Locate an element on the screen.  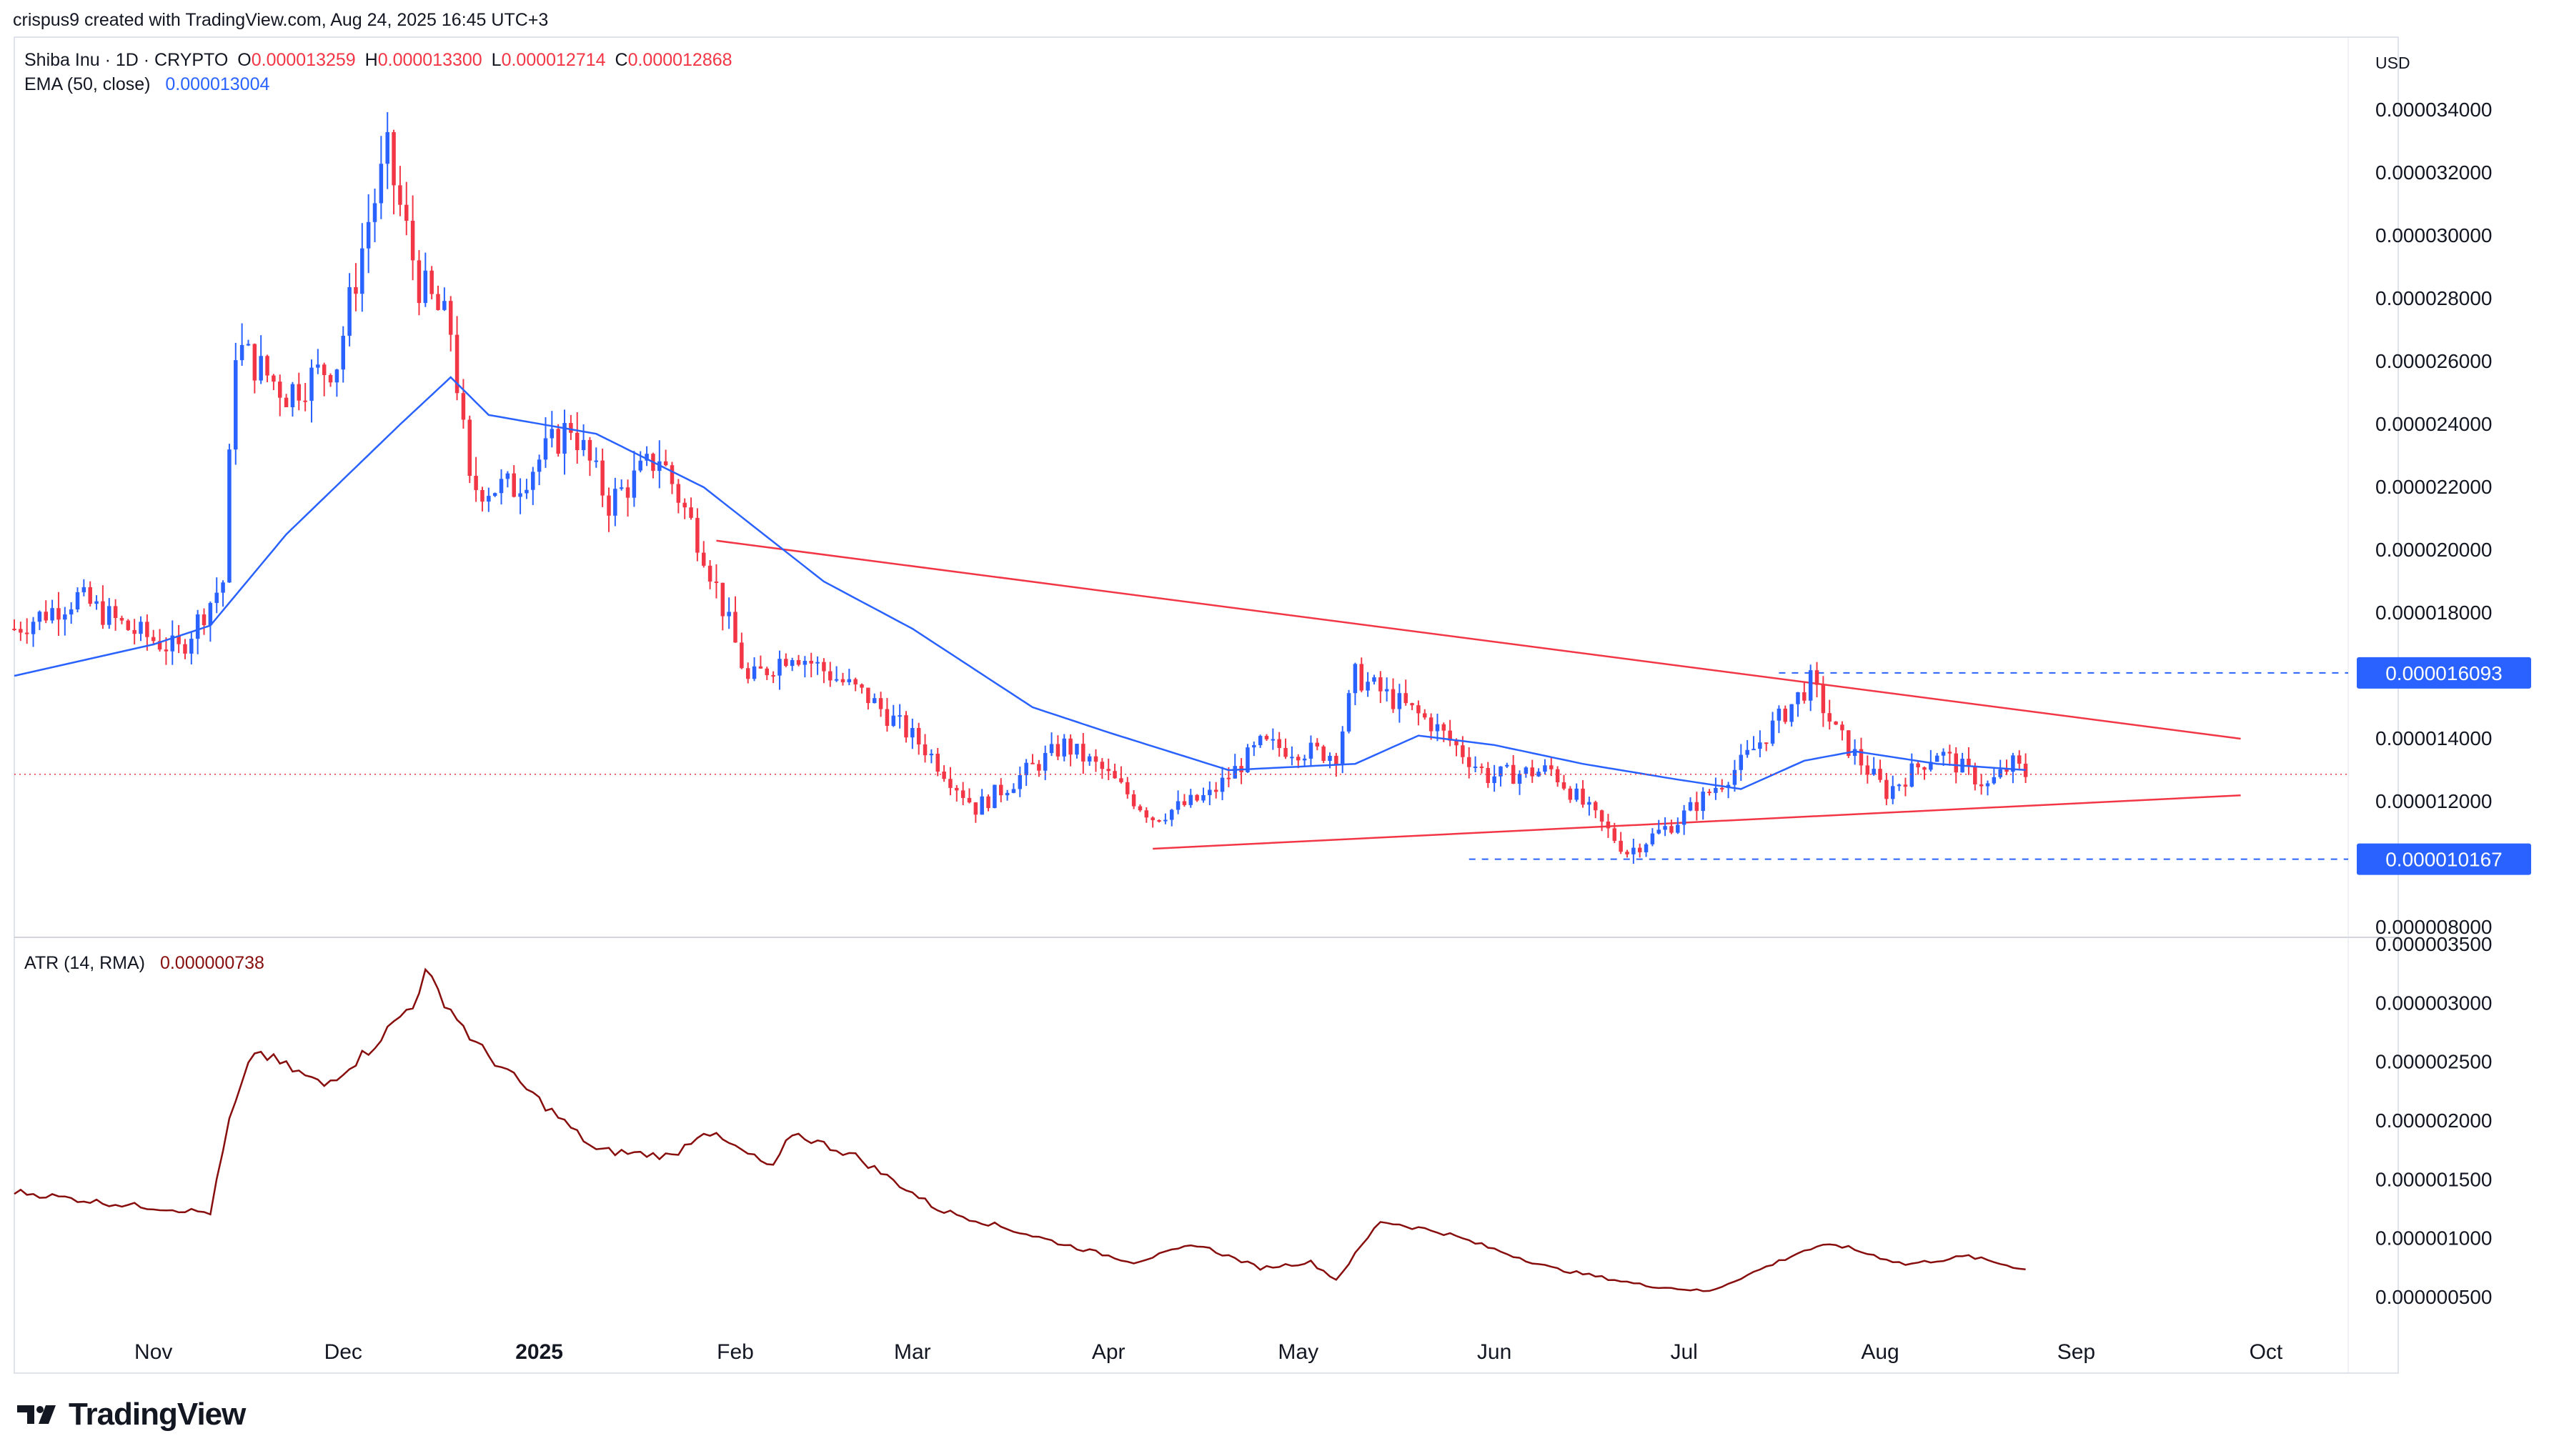
atr-tick-label: 0.000003000 is located at coordinates (2434, 1003).